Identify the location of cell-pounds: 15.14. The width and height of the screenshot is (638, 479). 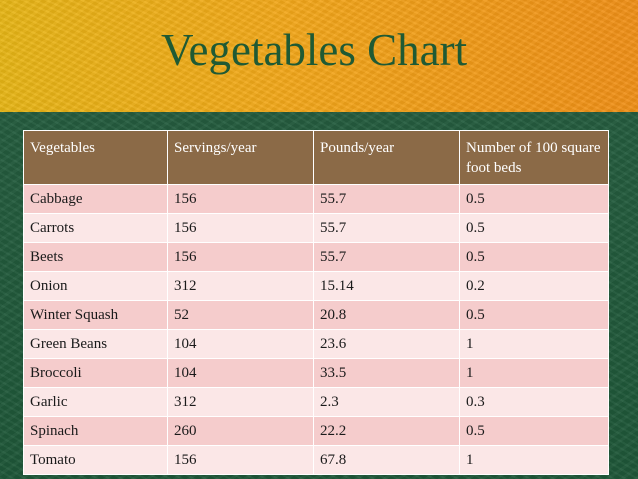
(386, 286).